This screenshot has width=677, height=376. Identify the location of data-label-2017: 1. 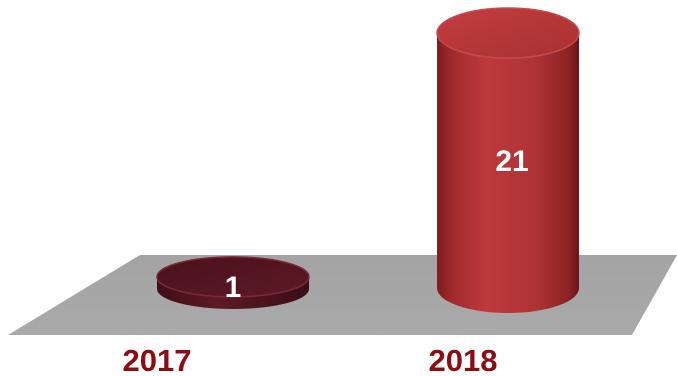
(233, 287).